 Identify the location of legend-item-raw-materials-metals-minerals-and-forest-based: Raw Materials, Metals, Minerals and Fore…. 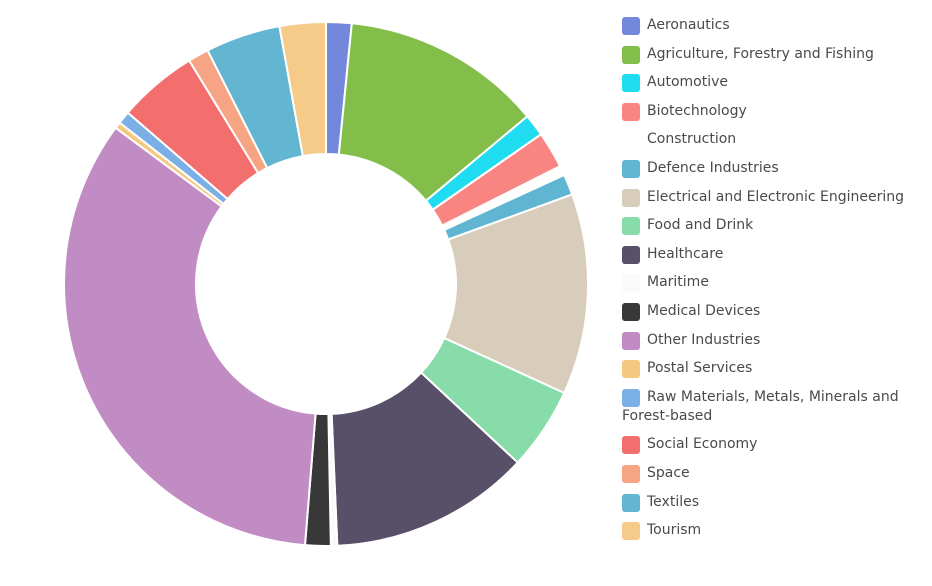
(767, 407).